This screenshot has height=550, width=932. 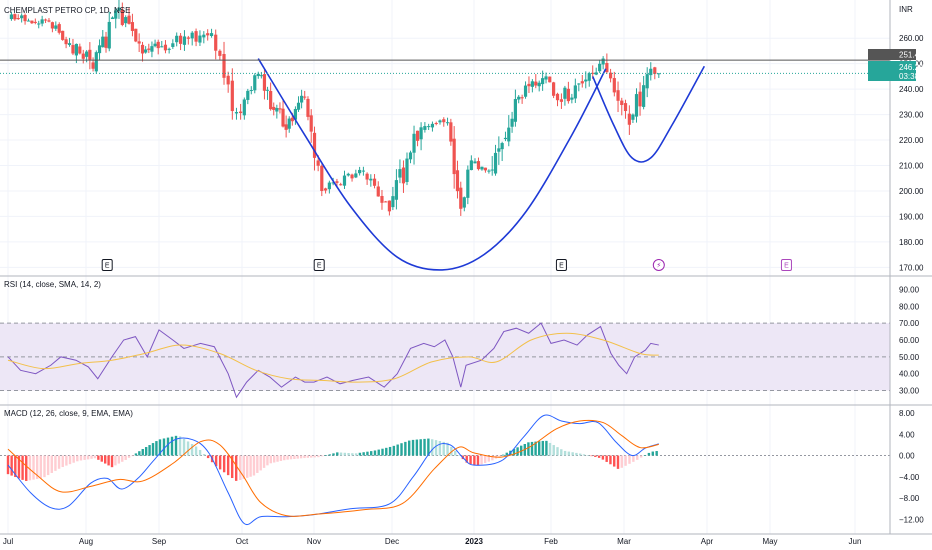 What do you see at coordinates (658, 265) in the screenshot?
I see `dividend-marker: ⚡` at bounding box center [658, 265].